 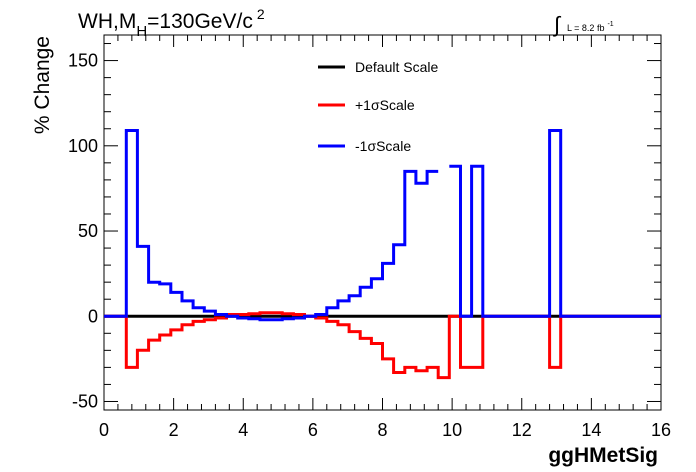 What do you see at coordinates (383, 146) in the screenshot?
I see `legend-label-minus-1sigma: -1σScale` at bounding box center [383, 146].